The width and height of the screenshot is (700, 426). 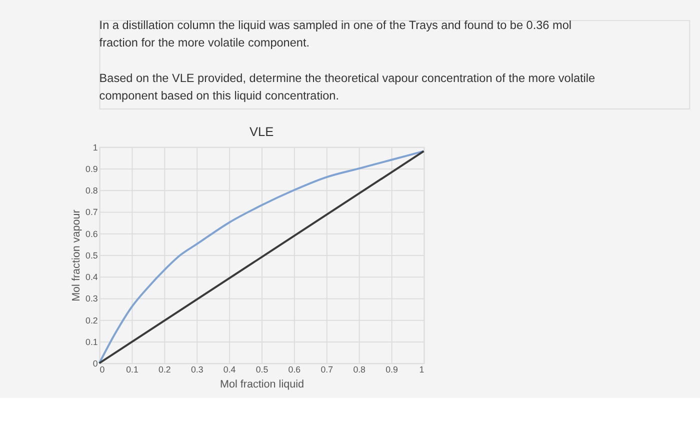 What do you see at coordinates (197, 369) in the screenshot?
I see `x-tick-label: 0.3` at bounding box center [197, 369].